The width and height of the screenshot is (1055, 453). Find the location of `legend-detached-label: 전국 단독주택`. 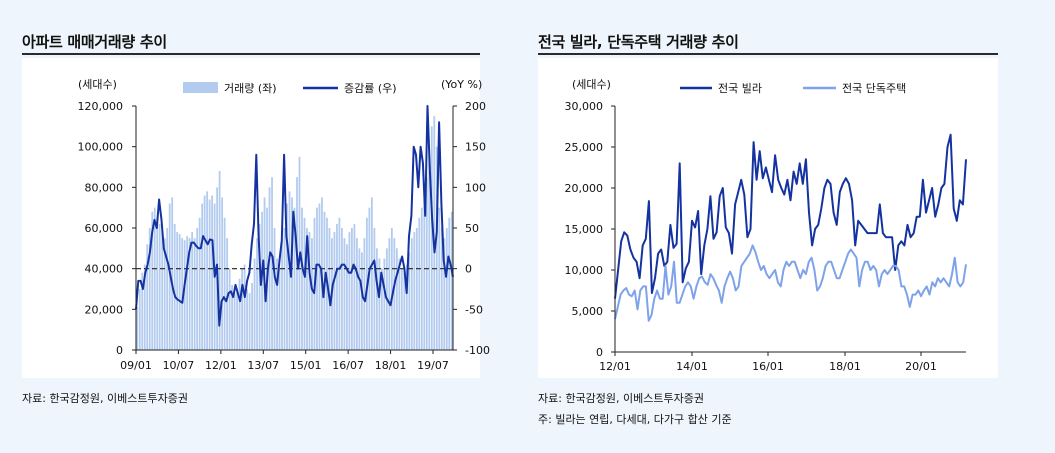

legend-detached-label: 전국 단독주택 is located at coordinates (874, 88).